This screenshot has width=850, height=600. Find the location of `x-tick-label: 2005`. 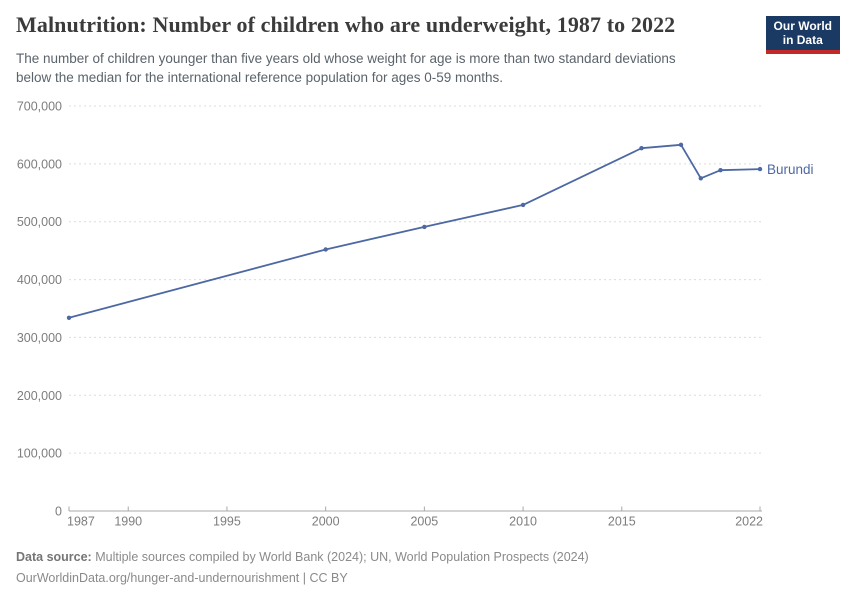

x-tick-label: 2005 is located at coordinates (424, 522).